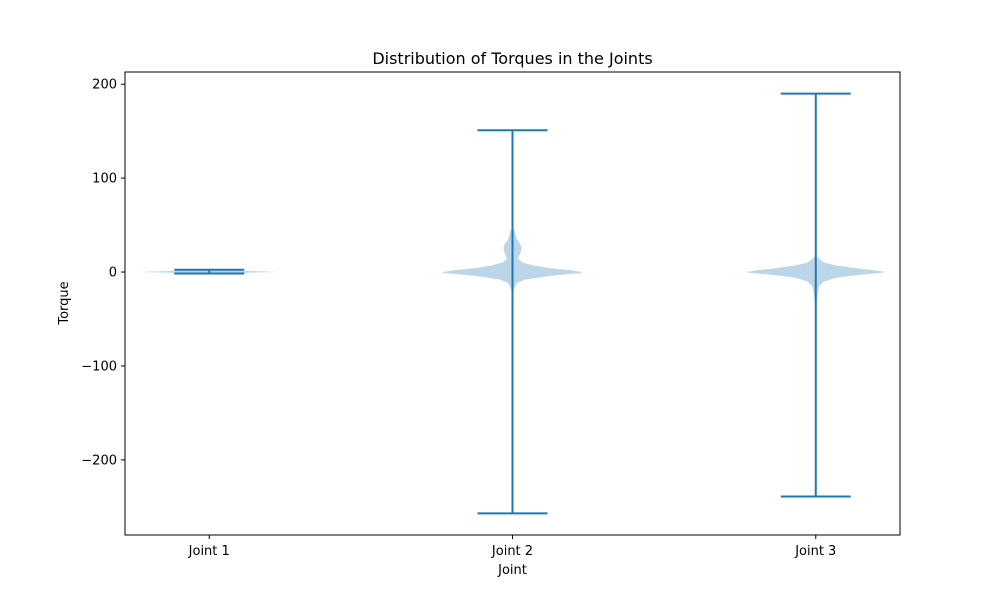 The image size is (1000, 605). I want to click on x-tick-label: Joint 1, so click(209, 551).